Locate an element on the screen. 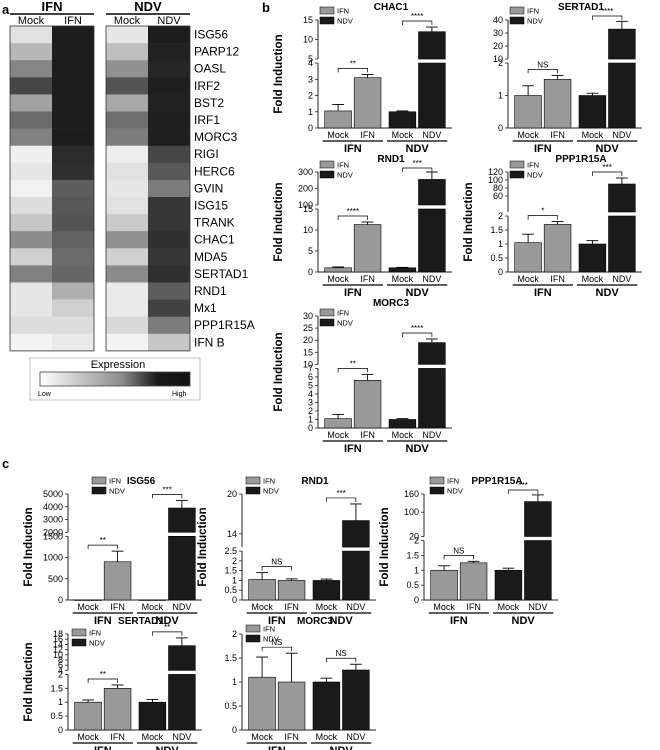 The width and height of the screenshot is (660, 750). chart-title: RND1 is located at coordinates (391, 159).